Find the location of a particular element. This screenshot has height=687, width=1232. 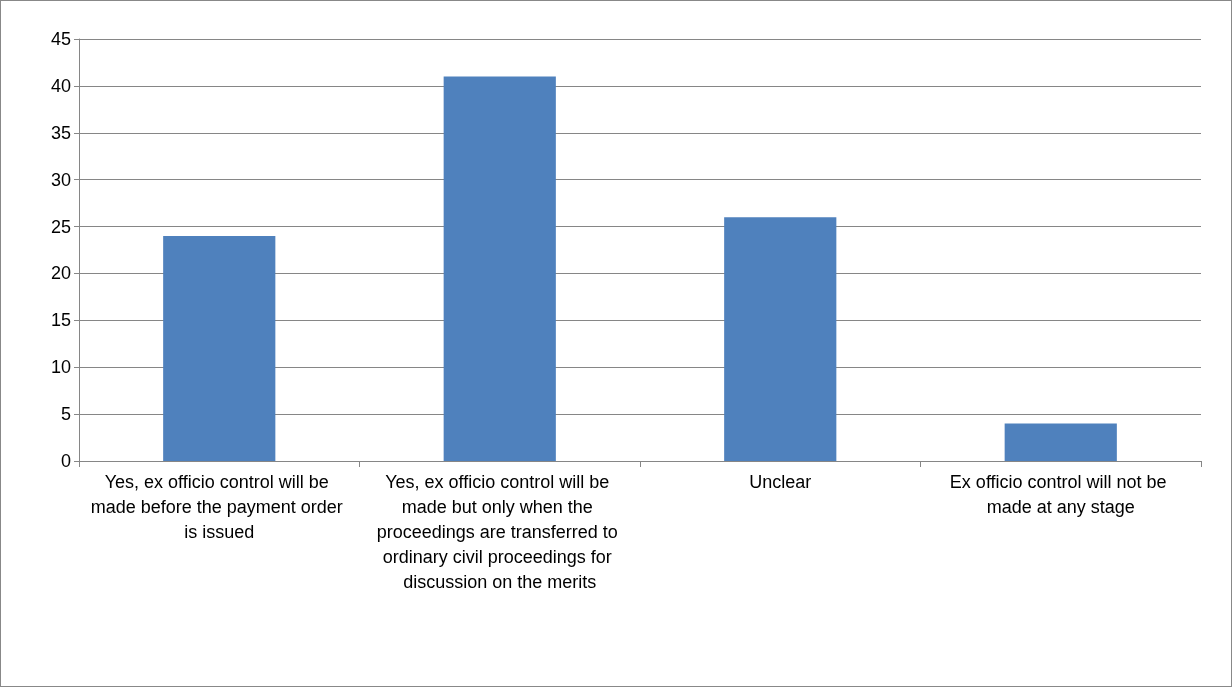

y-tick-label: 0 is located at coordinates (65, 461).